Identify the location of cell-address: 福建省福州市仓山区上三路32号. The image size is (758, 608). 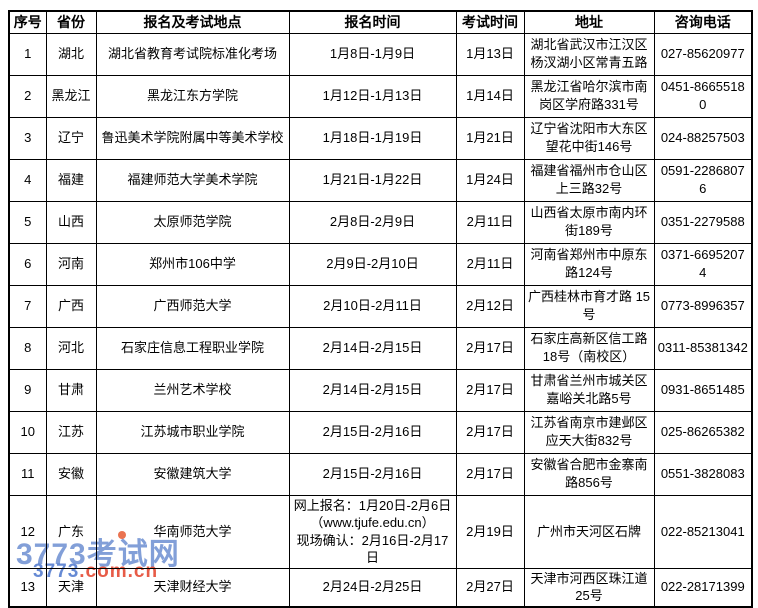
(589, 180).